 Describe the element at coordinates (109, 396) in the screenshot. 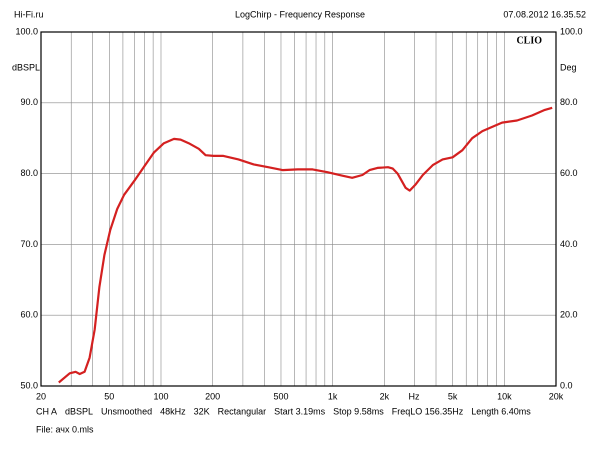

I see `x-tick-label: 50` at that location.